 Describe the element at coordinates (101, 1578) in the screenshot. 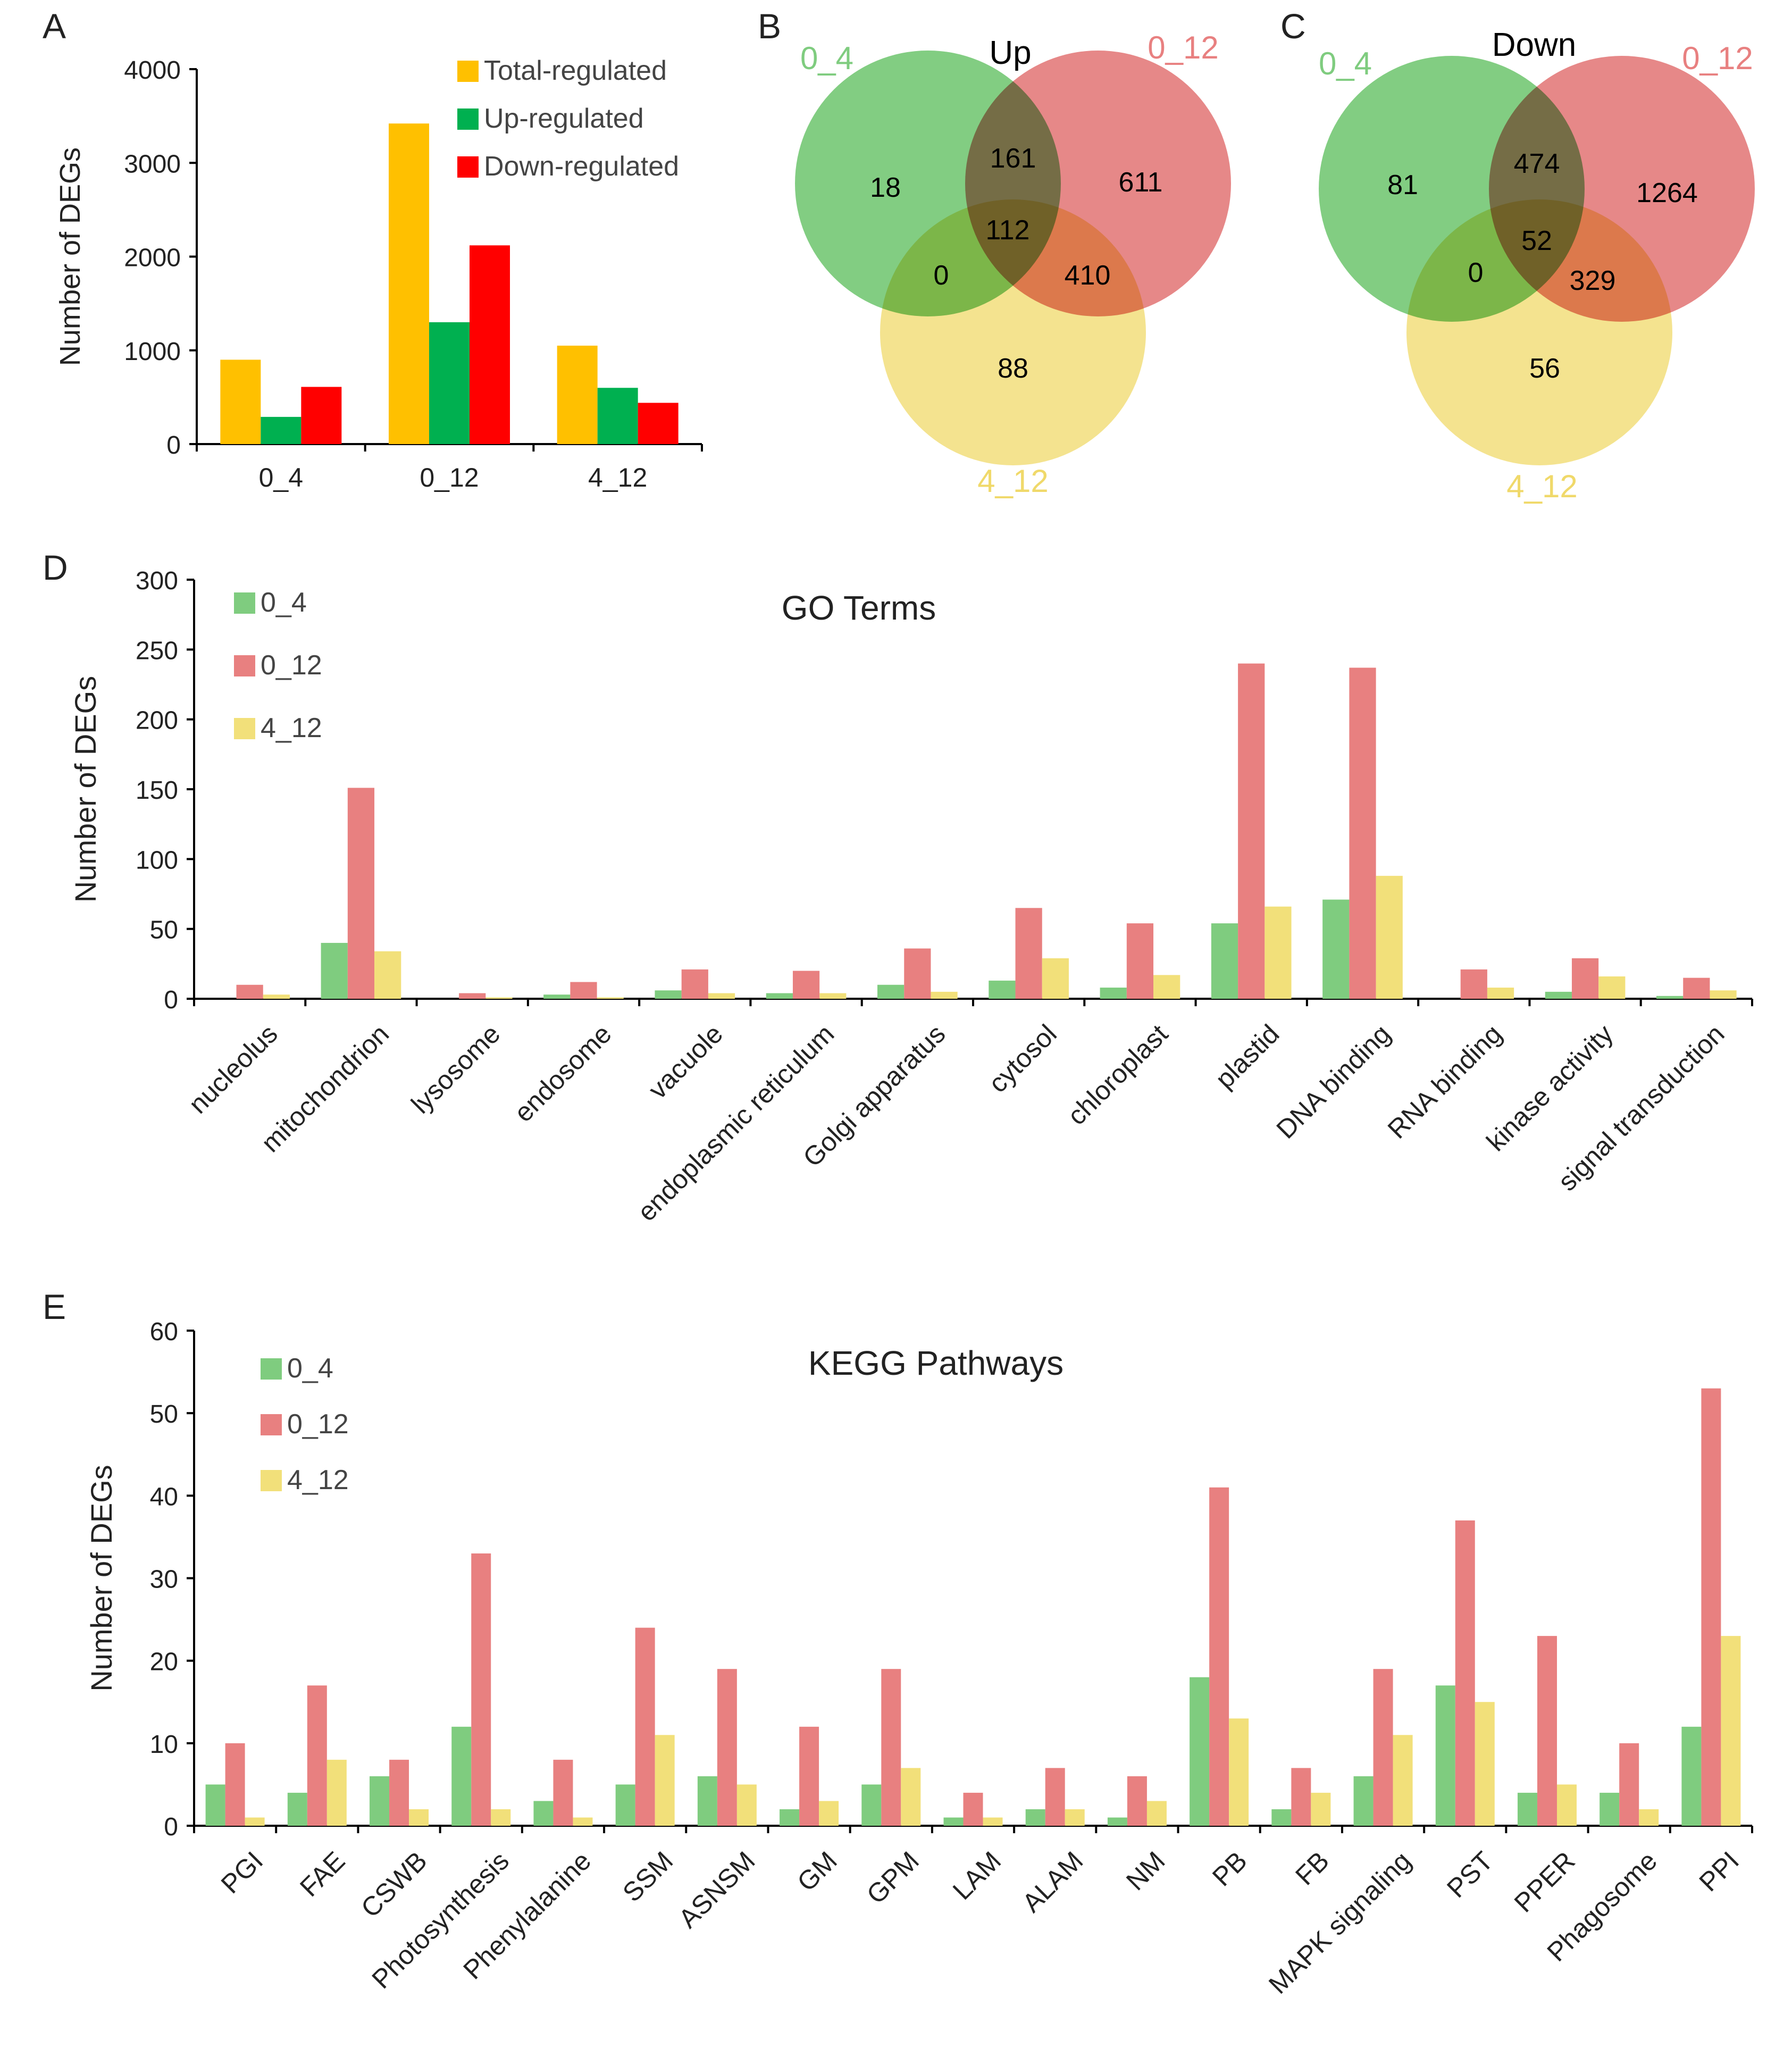

I see `chart-e-y-axis-title: Number of DEGs` at that location.